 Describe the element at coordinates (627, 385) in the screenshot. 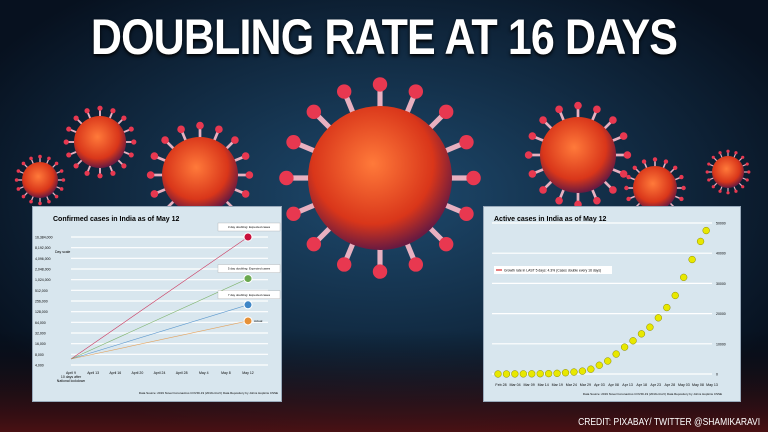

I see `x-tick-label: Apr 13` at that location.